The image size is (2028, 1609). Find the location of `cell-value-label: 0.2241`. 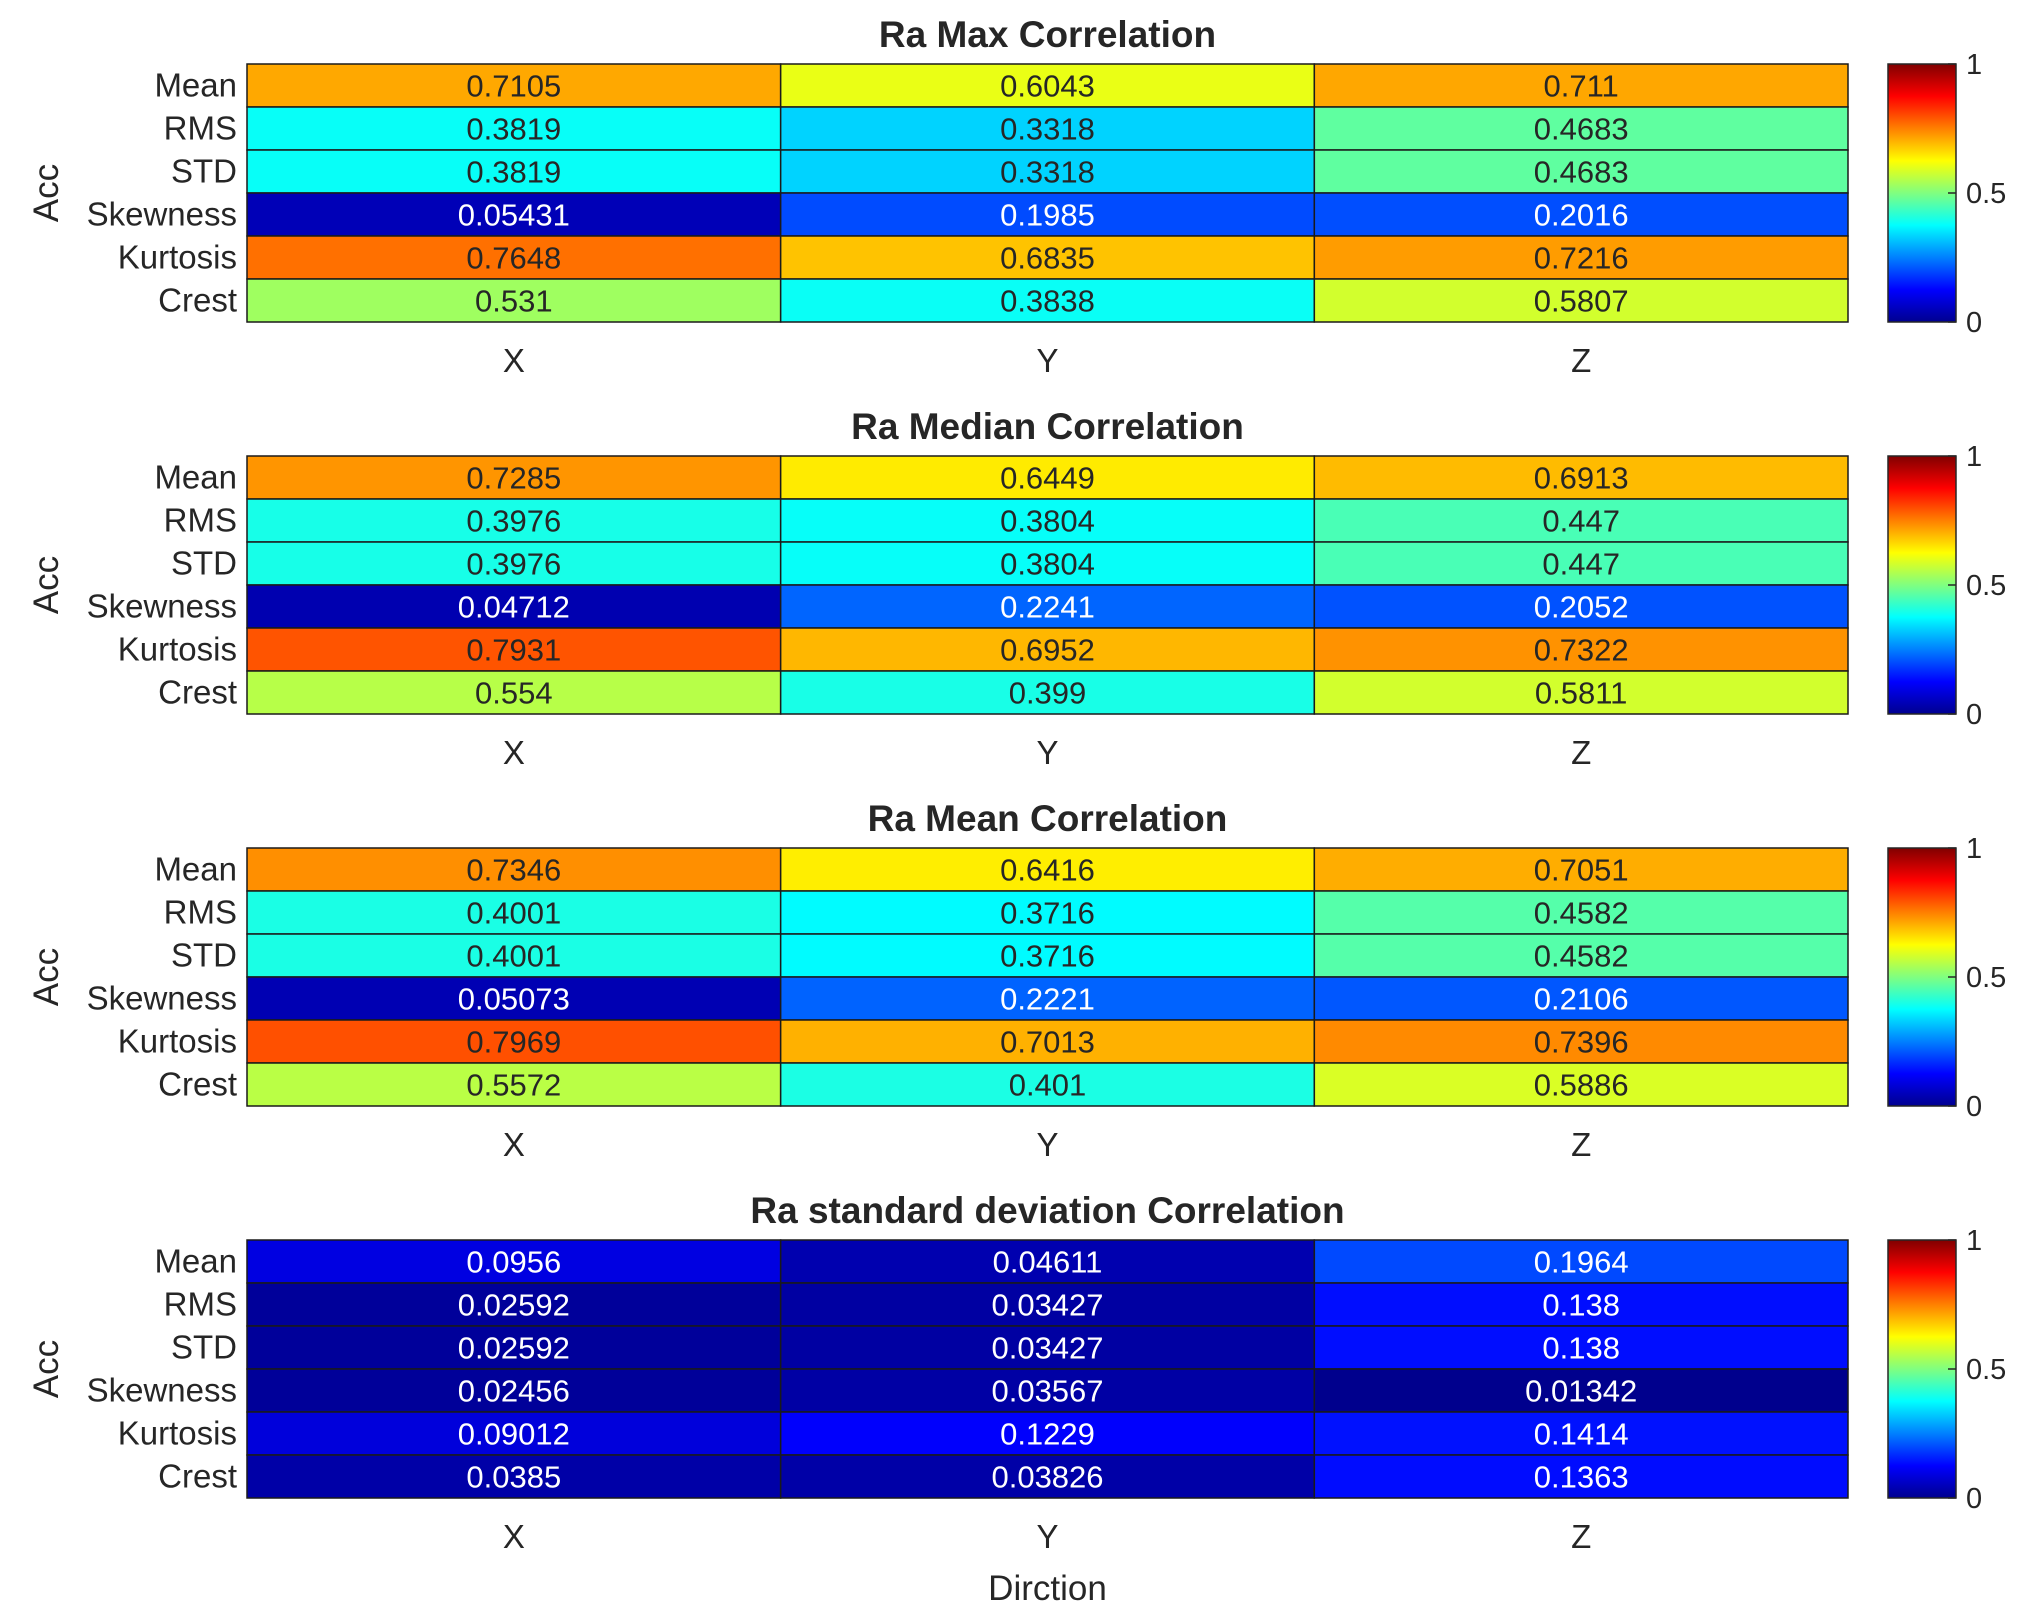

cell-value-label: 0.2241 is located at coordinates (1047, 607).